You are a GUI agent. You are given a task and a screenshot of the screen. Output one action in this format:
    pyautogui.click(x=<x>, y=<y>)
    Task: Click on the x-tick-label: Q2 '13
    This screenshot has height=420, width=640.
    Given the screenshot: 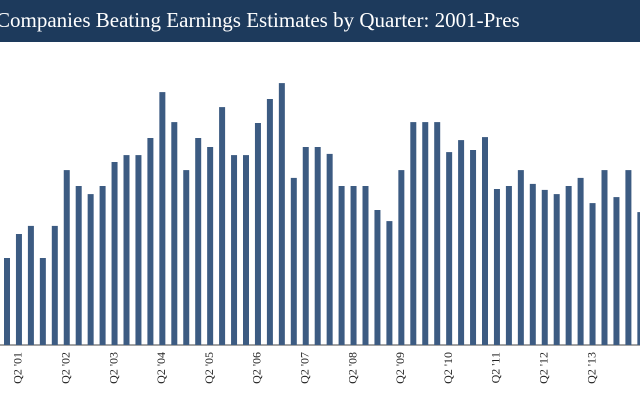 What is the action you would take?
    pyautogui.click(x=591, y=368)
    